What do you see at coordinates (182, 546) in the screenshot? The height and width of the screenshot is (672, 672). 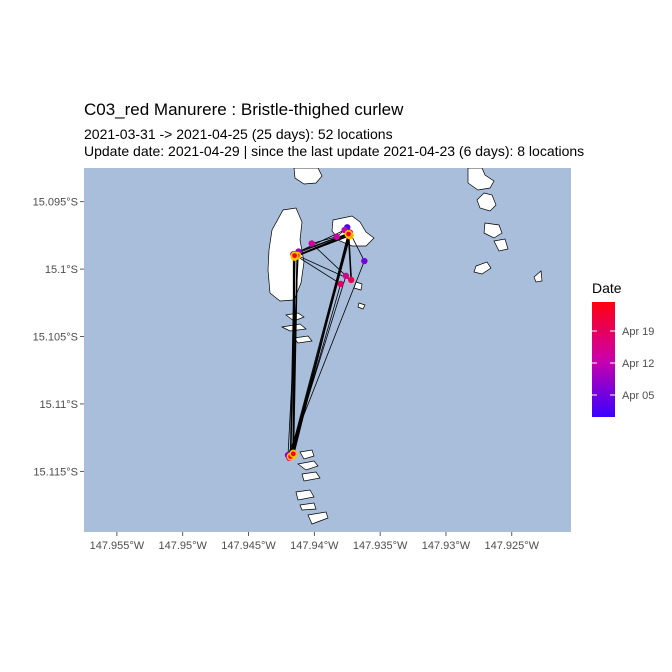 I see `x-tick-label: 147.95°W` at bounding box center [182, 546].